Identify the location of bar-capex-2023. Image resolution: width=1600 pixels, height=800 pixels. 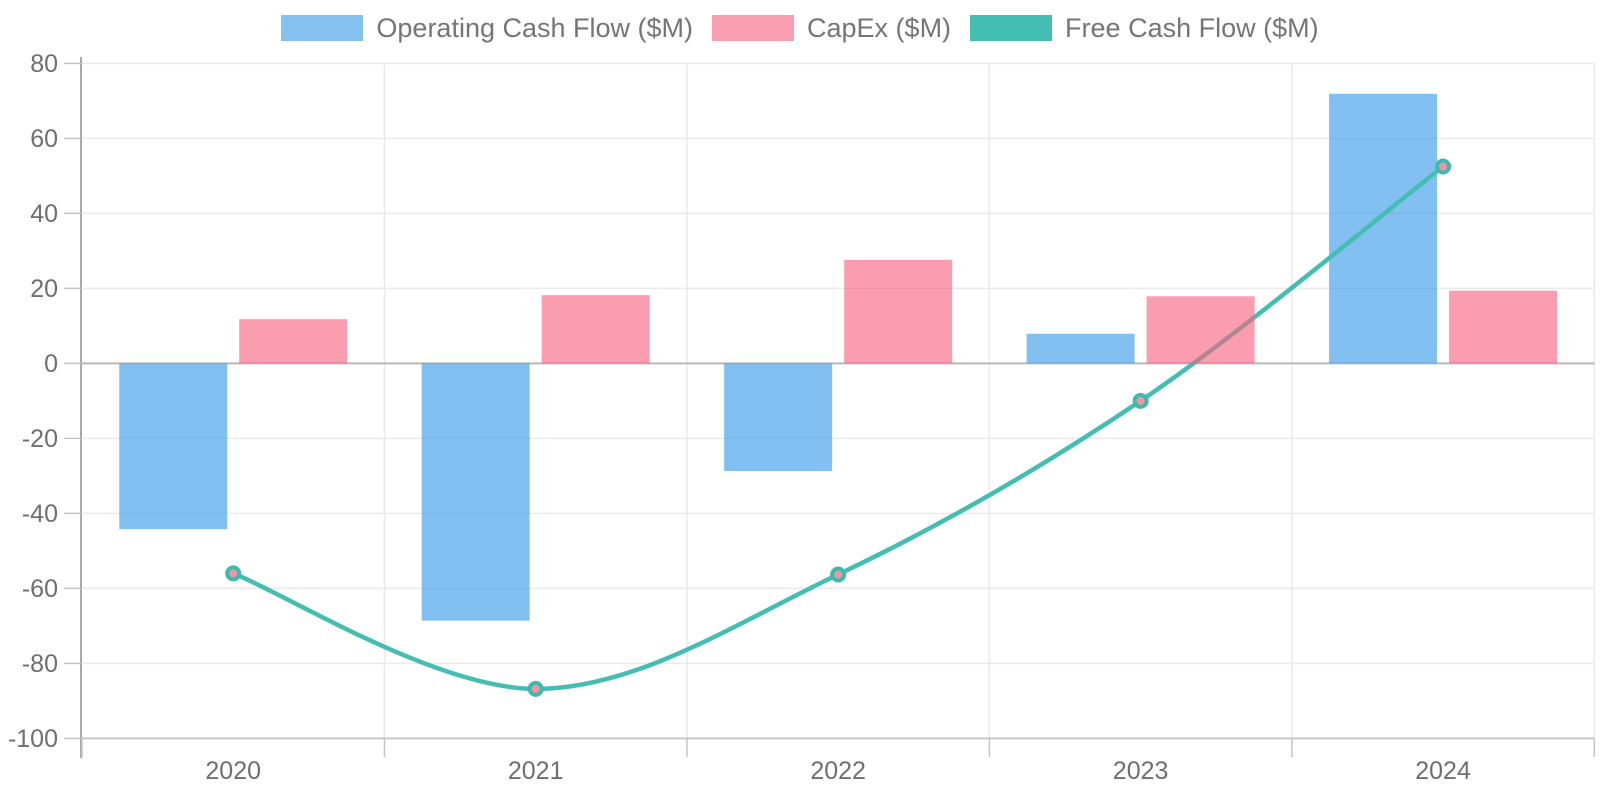
(1200, 330).